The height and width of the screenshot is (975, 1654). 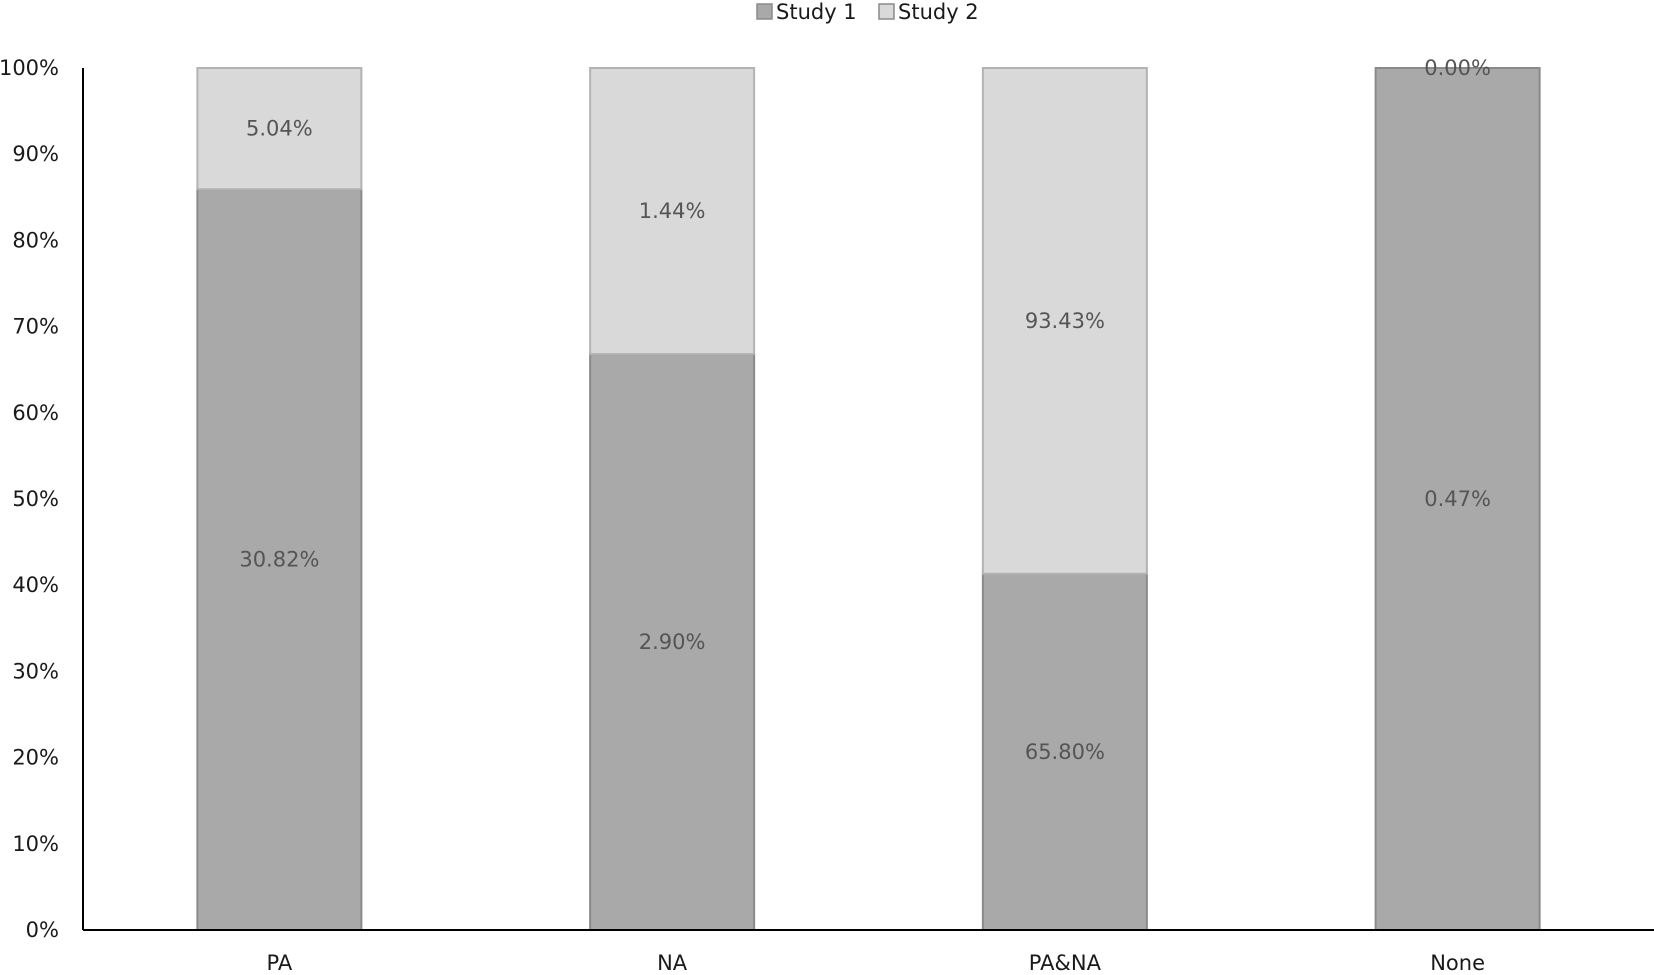 I want to click on y-tick-label: 60%, so click(x=35, y=413).